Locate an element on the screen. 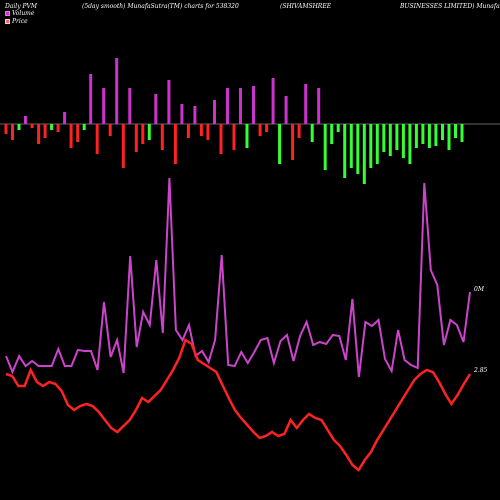 The width and height of the screenshot is (500, 500). chart-title-company-cont: BUSINESSES LIMITED) Munafa is located at coordinates (450, 6).